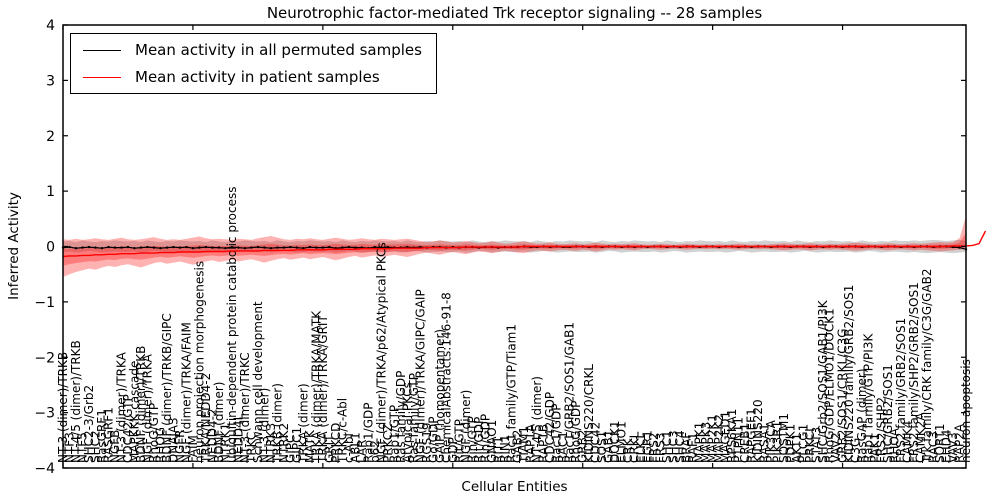 The width and height of the screenshot is (1000, 500). I want to click on x-category-label: FRS2 family/SHP2/GRB2/SOS1, so click(914, 372).